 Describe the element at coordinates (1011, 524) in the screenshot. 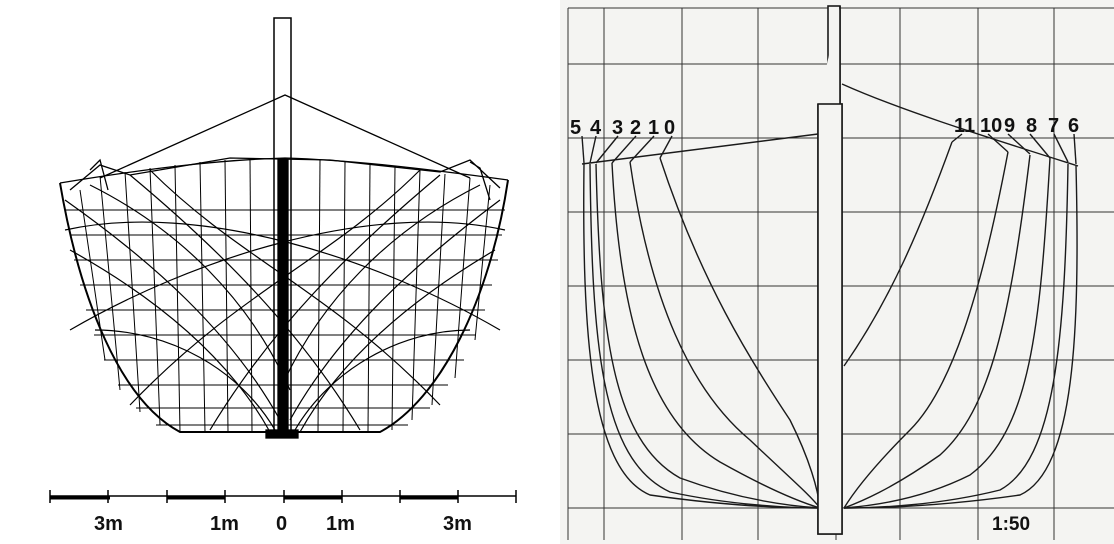

I see `scale-ratio: 1:50` at that location.